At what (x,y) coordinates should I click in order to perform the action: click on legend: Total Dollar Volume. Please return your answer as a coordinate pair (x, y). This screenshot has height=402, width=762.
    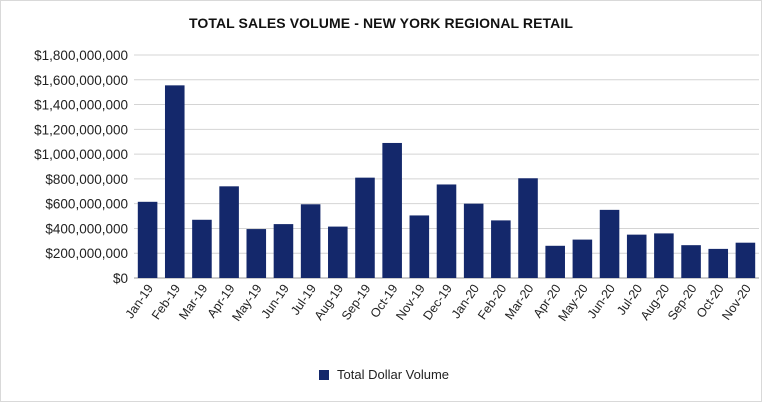
    Looking at the image, I should click on (384, 374).